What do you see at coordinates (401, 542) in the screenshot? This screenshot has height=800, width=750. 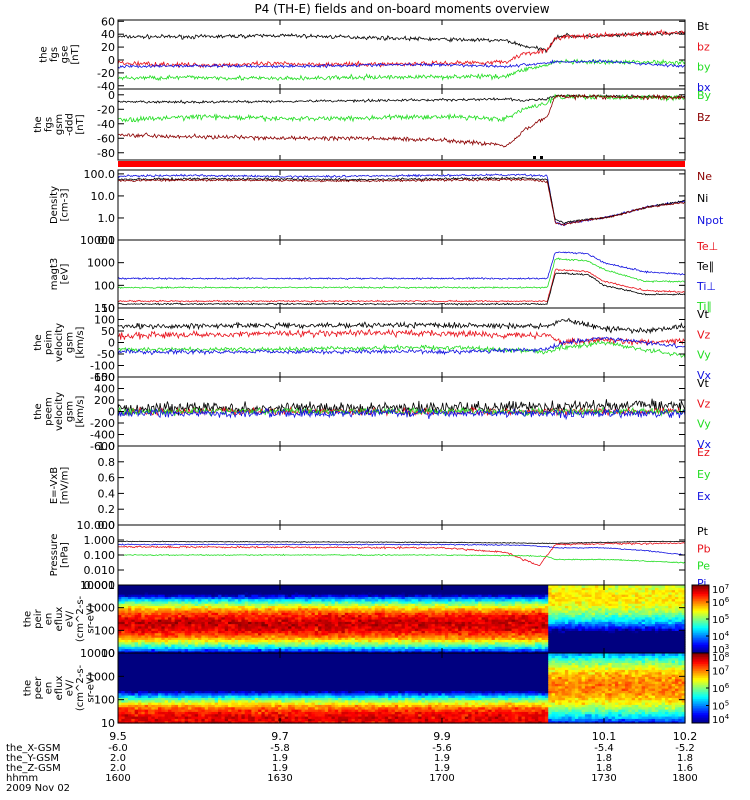 I see `series-line` at bounding box center [401, 542].